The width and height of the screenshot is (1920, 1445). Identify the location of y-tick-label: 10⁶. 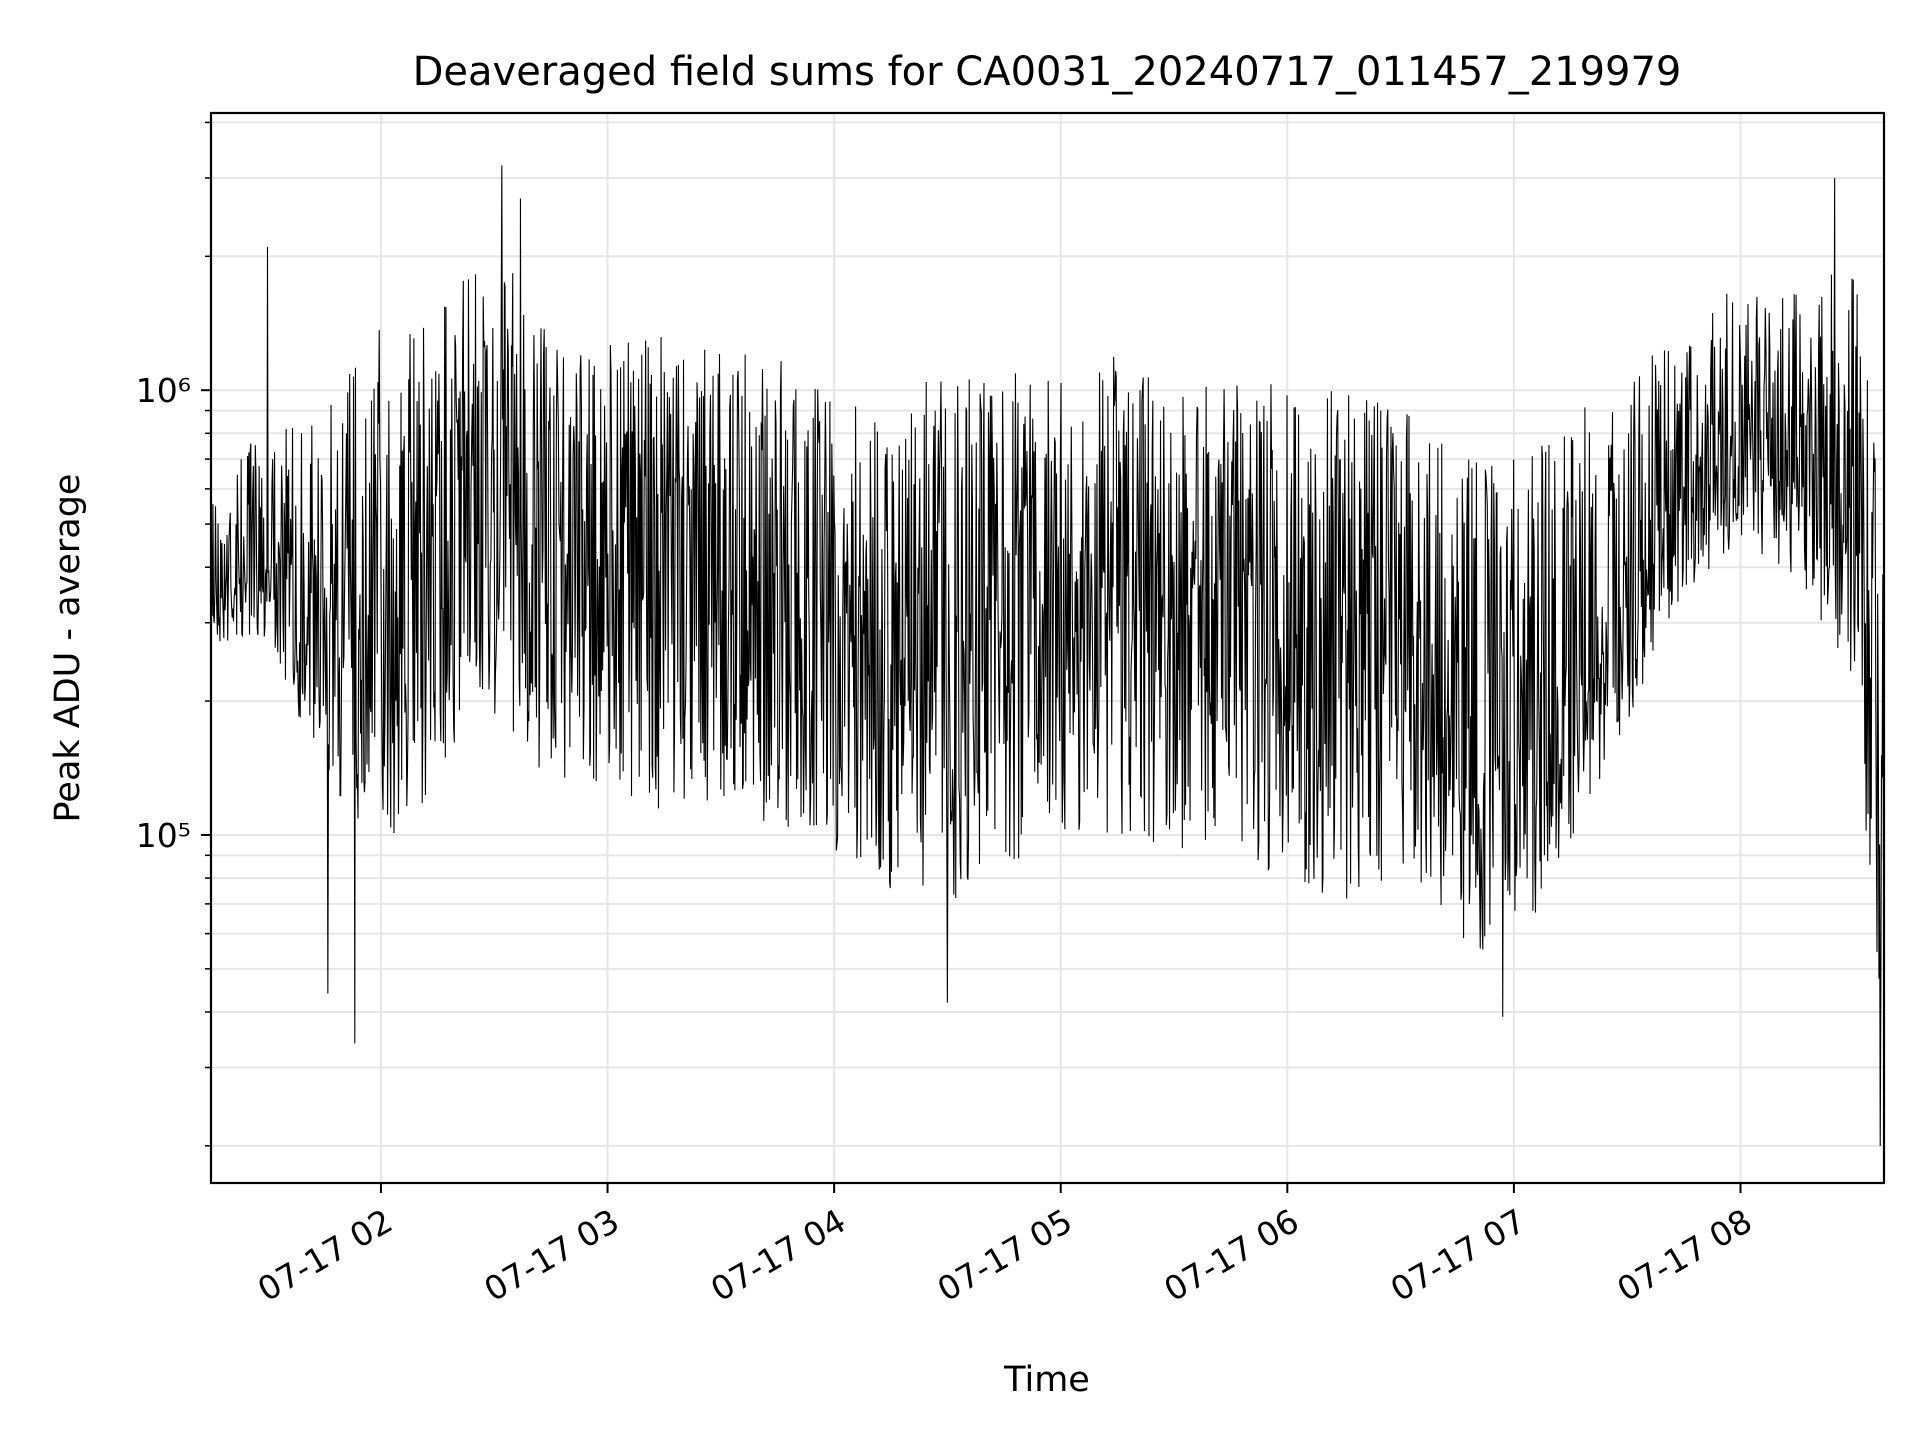
(163, 390).